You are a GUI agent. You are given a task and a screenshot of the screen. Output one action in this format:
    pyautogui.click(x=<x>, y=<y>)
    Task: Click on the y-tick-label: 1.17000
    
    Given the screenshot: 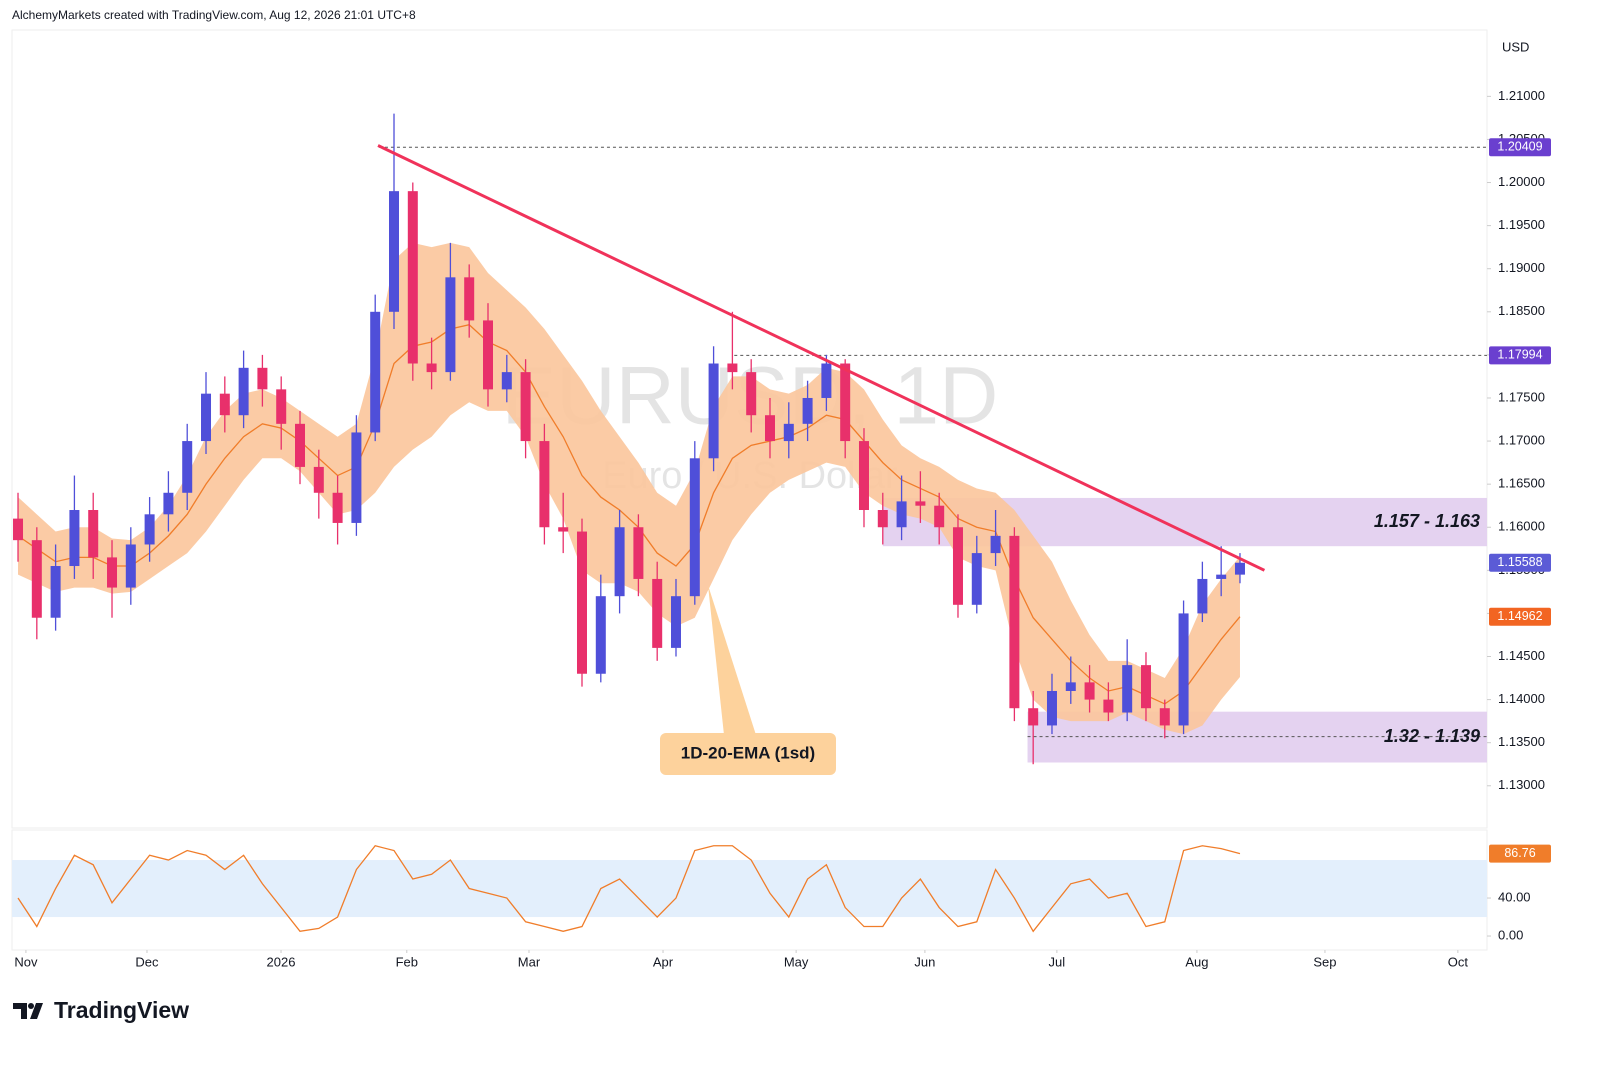 What is the action you would take?
    pyautogui.click(x=1521, y=440)
    